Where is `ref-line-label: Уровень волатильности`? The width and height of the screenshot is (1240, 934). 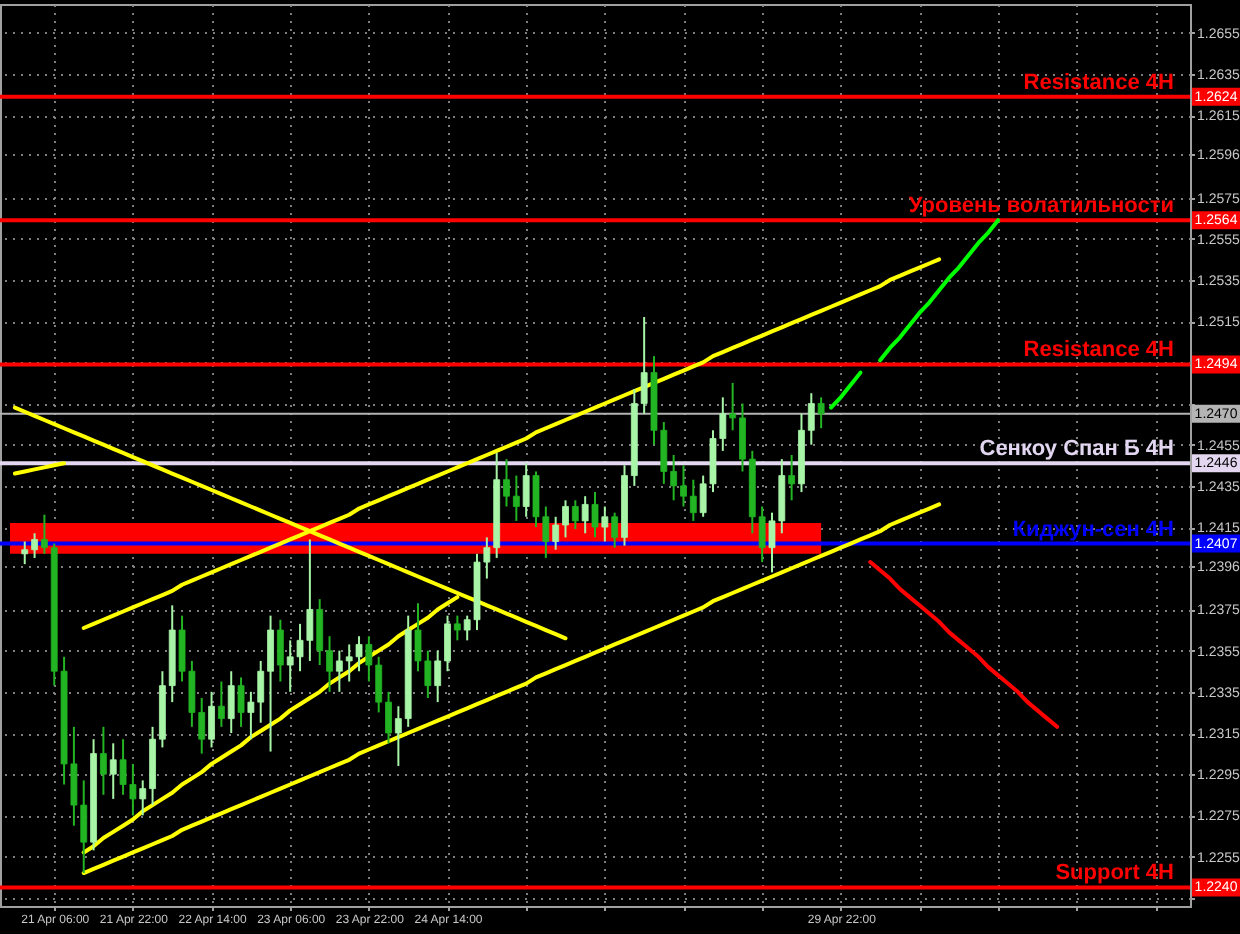
ref-line-label: Уровень волатильности is located at coordinates (1041, 206).